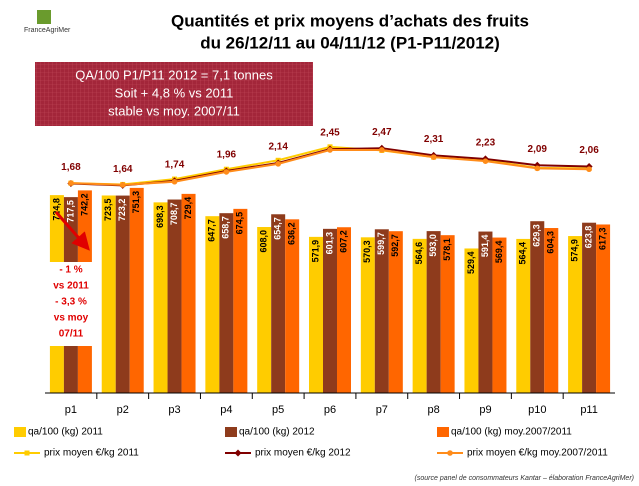 Image resolution: width=639 pixels, height=486 pixels. I want to click on bar-value-label: 698,3, so click(160, 216).